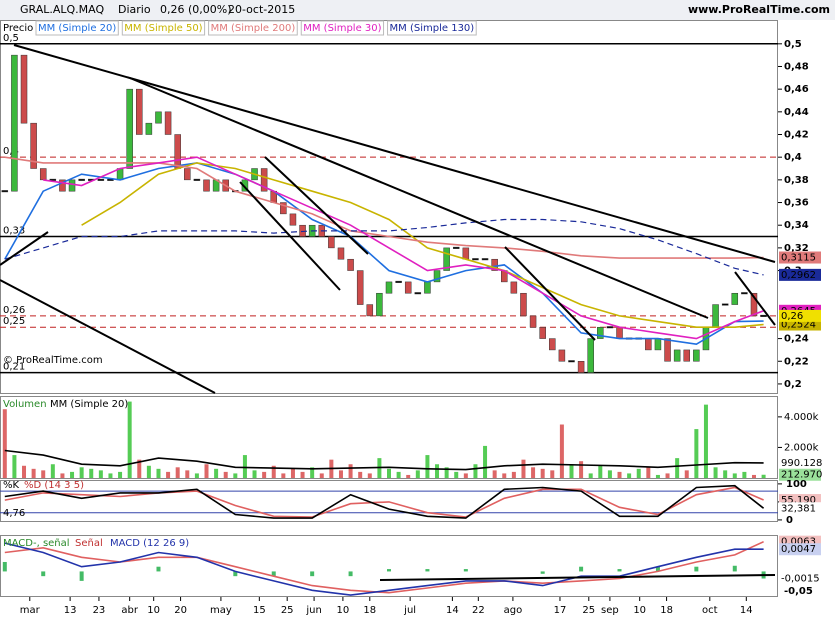 The image size is (835, 620). Describe the element at coordinates (18, 28) in the screenshot. I see `price-label: Precio` at that location.